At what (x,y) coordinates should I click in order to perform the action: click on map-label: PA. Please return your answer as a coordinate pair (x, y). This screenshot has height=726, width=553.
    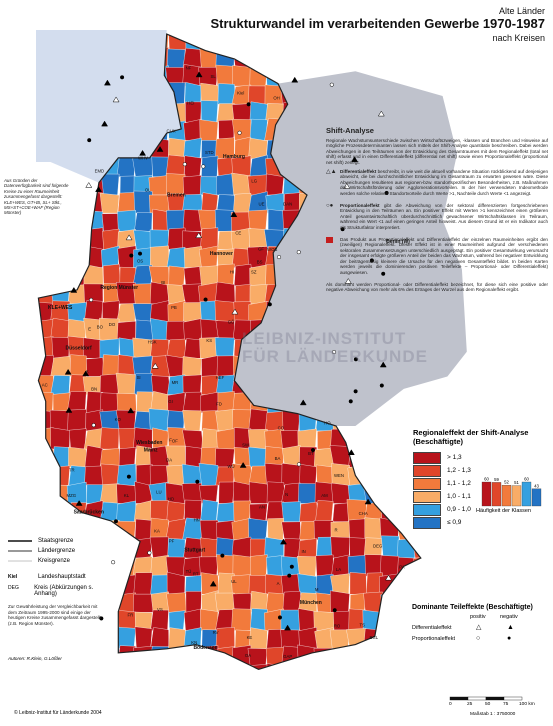
    Looking at the image, I should click on (402, 567).